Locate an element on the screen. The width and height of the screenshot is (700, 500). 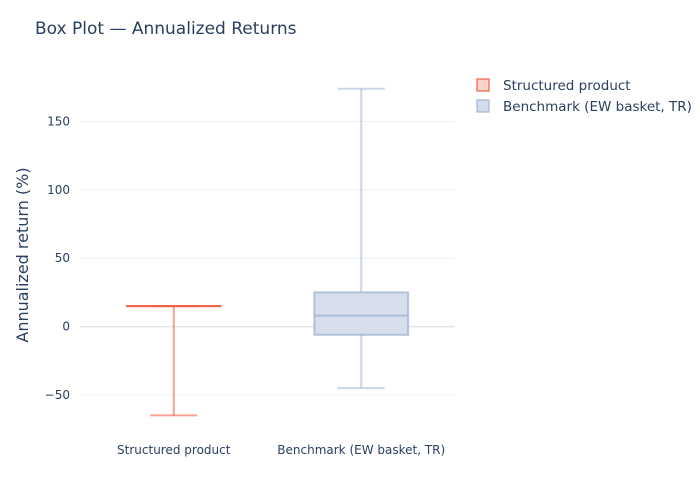
y-tick-label: 50 is located at coordinates (62, 258).